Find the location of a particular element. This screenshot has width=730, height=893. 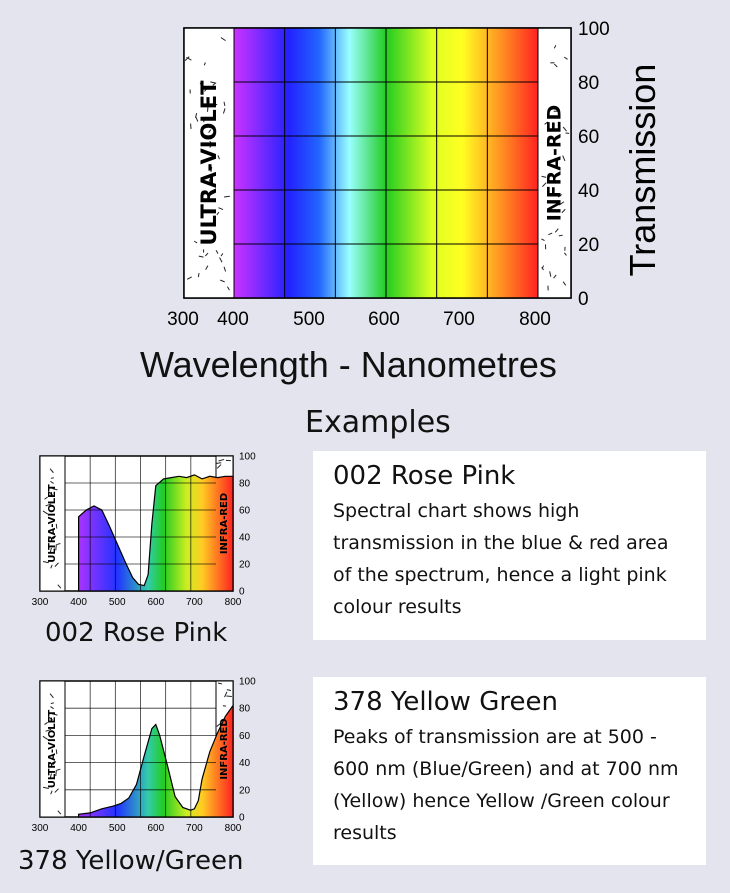

main-y-tick-0: 0 is located at coordinates (583, 299).